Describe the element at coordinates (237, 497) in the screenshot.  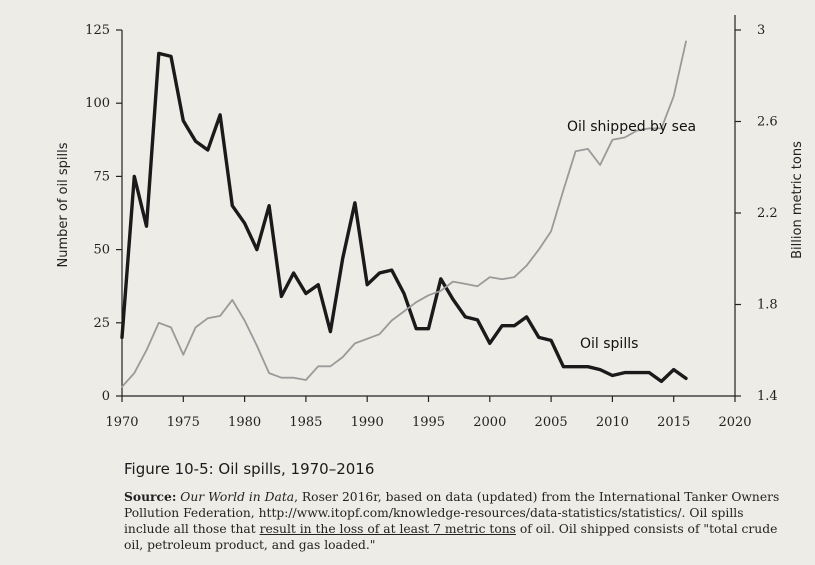
I see `source-title: Our World in Data` at that location.